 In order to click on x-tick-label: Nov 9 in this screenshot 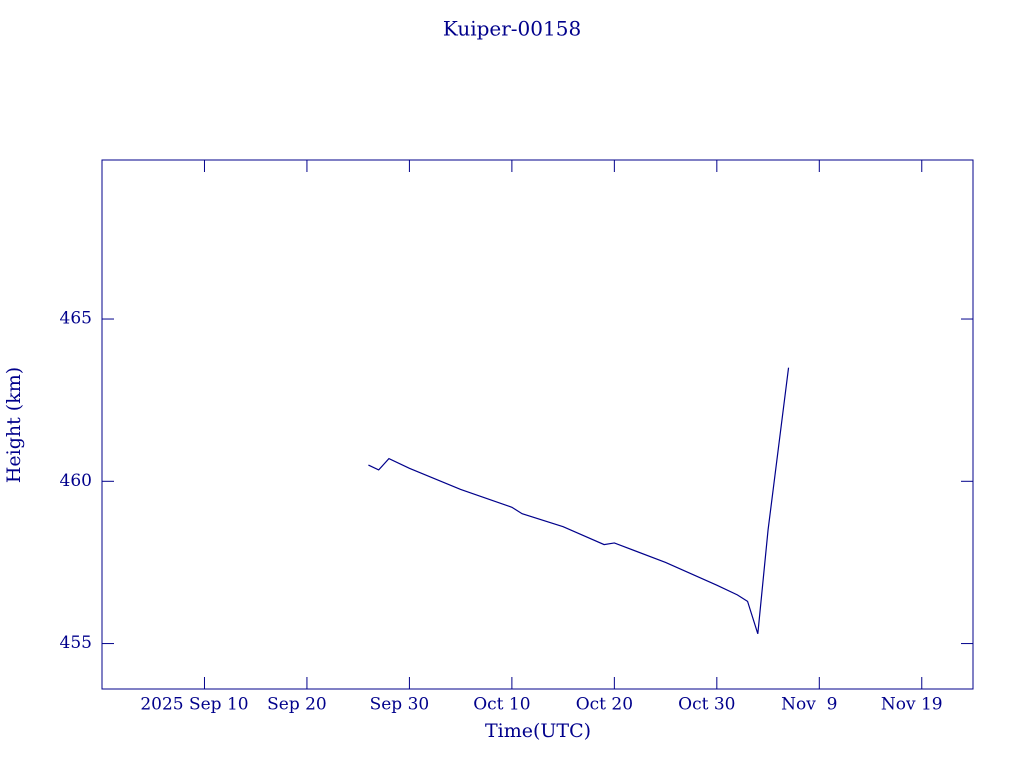, I will do `click(809, 705)`.